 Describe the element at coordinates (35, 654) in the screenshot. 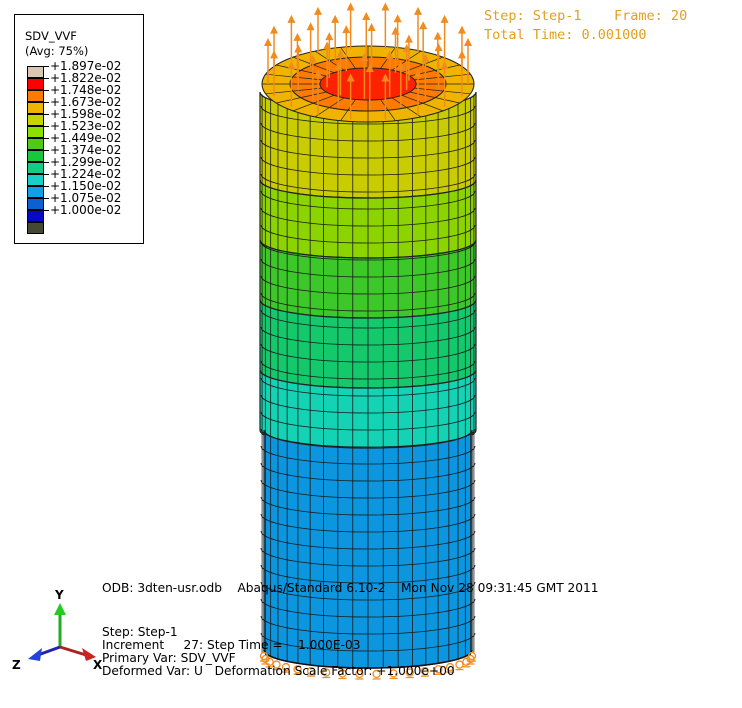

I see `z-axis-arrow-icon` at that location.